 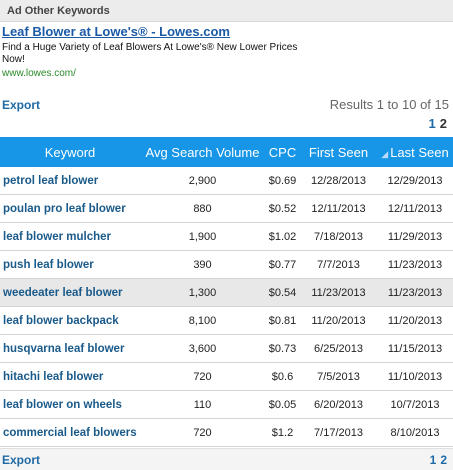 I want to click on cell-avg-search-volume: 110, so click(x=202, y=404).